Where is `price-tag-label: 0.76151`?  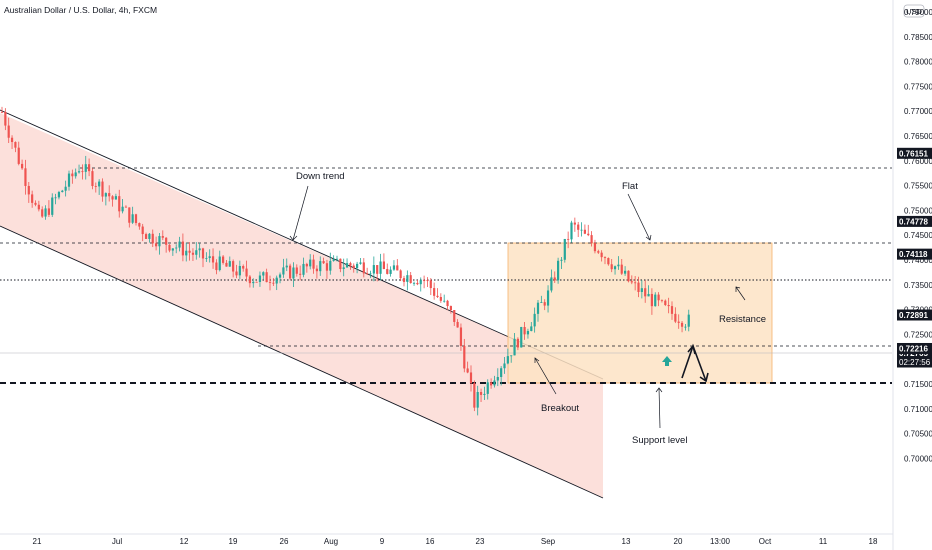
price-tag-label: 0.76151 is located at coordinates (913, 153).